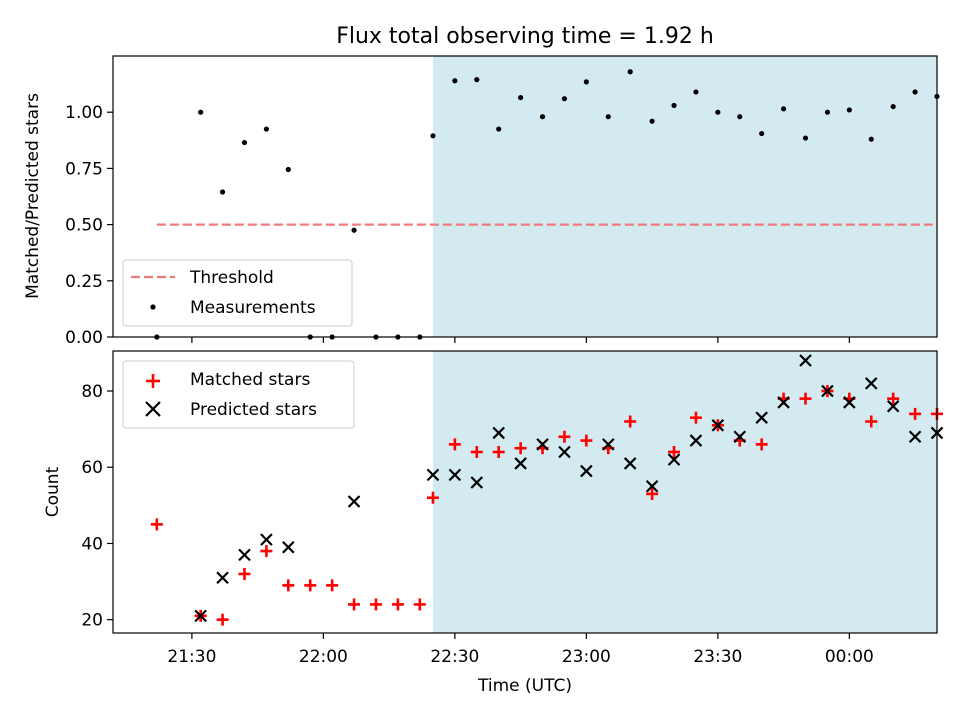  Describe the element at coordinates (92, 392) in the screenshot. I see `bottom-y-tick-label: 80` at that location.